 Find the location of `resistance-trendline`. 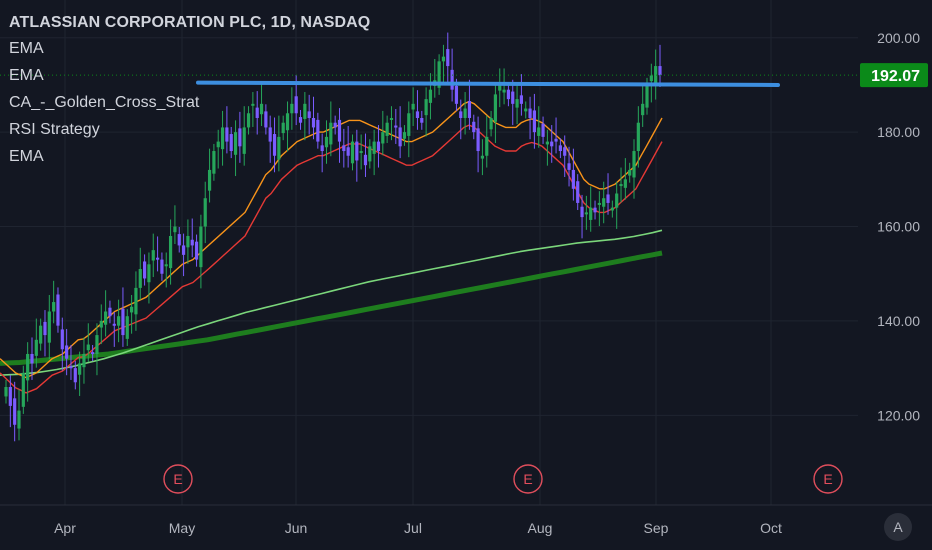

resistance-trendline is located at coordinates (488, 83).